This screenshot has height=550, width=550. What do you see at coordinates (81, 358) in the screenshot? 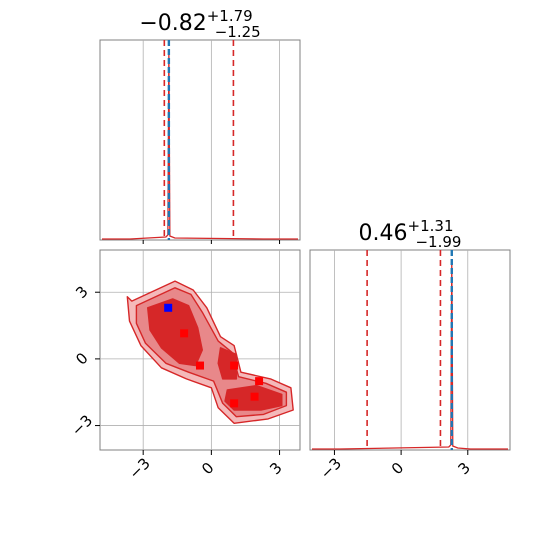
I see `y-tick-label: 0` at bounding box center [81, 358].